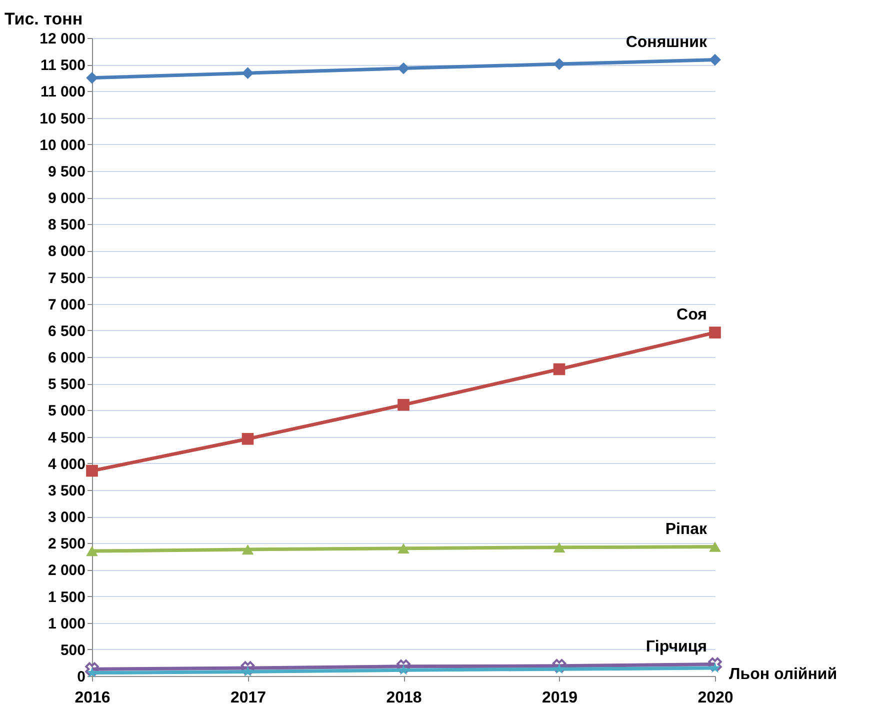 This screenshot has width=881, height=715. I want to click on y-tick-label: 3 500, so click(67, 491).